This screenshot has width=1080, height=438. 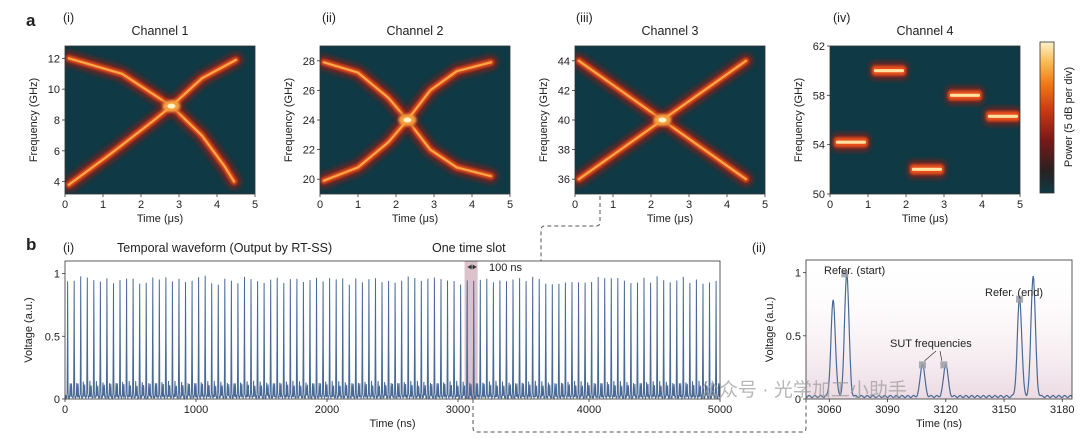 I want to click on y-tick-label: 26, so click(x=309, y=91).